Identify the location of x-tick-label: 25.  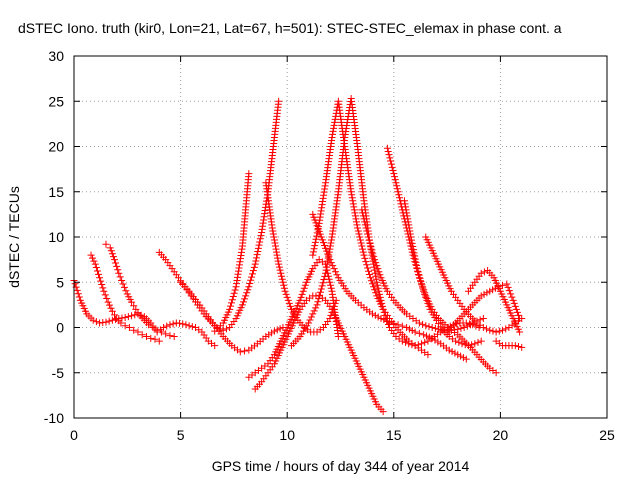
(607, 435).